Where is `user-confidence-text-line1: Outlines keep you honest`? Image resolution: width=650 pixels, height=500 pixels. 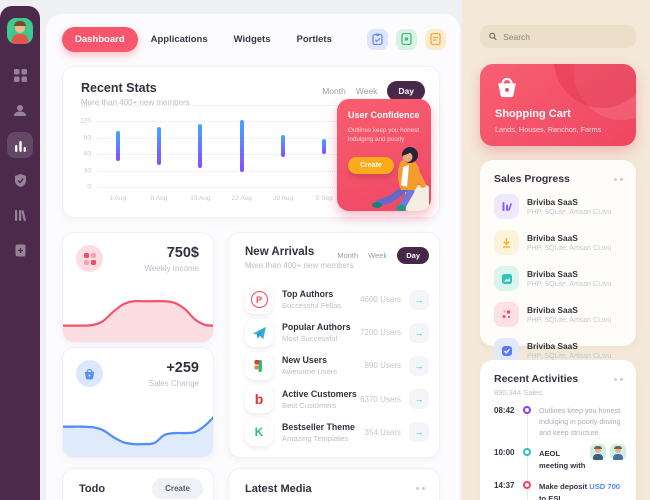
user-confidence-text-line1: Outlines keep you honest is located at coordinates (384, 130).